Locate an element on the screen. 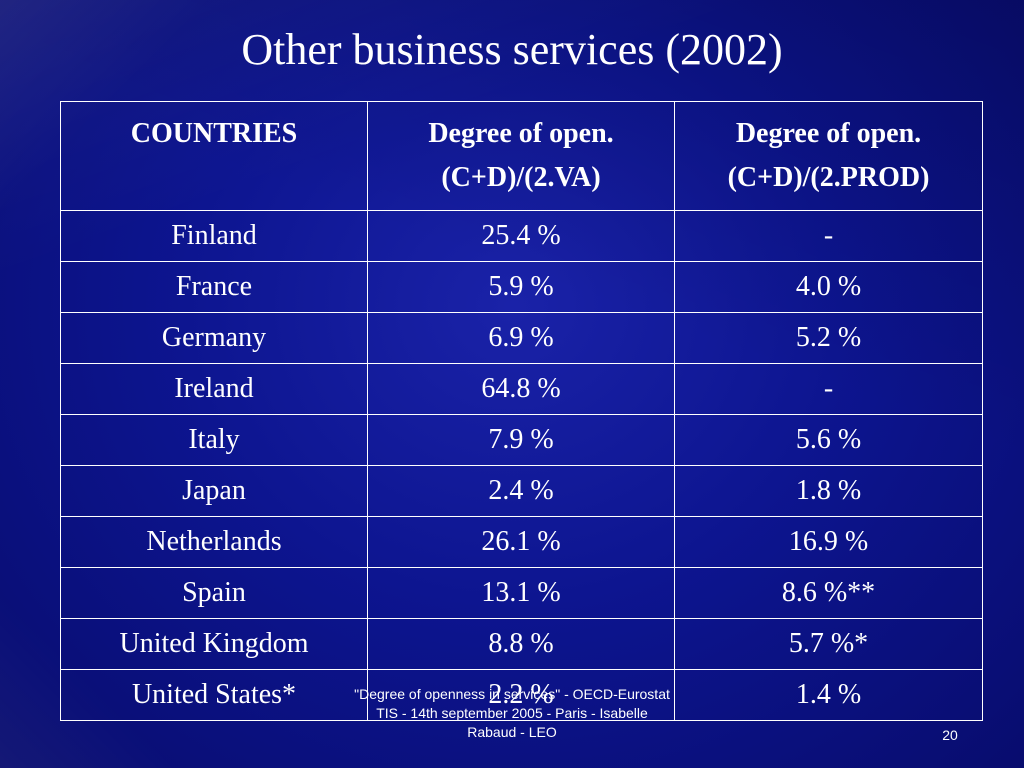 The image size is (1024, 768). table-row: Spain 13.1 % 8.6 %** is located at coordinates (521, 593).